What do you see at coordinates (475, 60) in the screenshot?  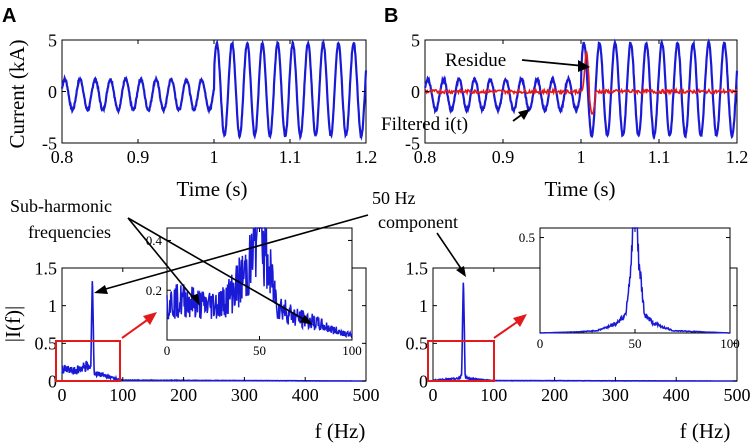 I see `residue-annotation: Residue` at bounding box center [475, 60].